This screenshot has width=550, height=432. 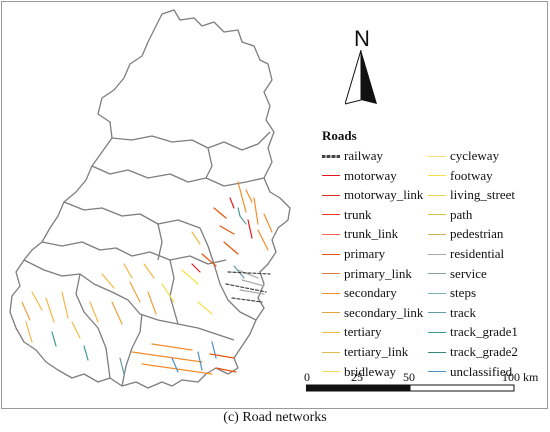 I want to click on legend-item-pedestrian: pedestrian, so click(x=465, y=234).